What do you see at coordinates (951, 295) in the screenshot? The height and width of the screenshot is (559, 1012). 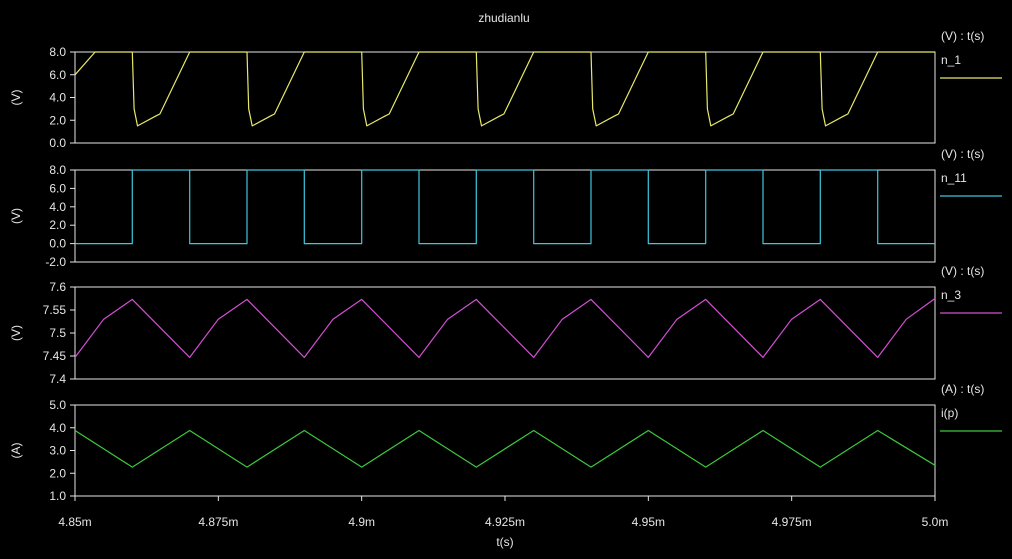 I see `legend-entry-label: n_3` at bounding box center [951, 295].